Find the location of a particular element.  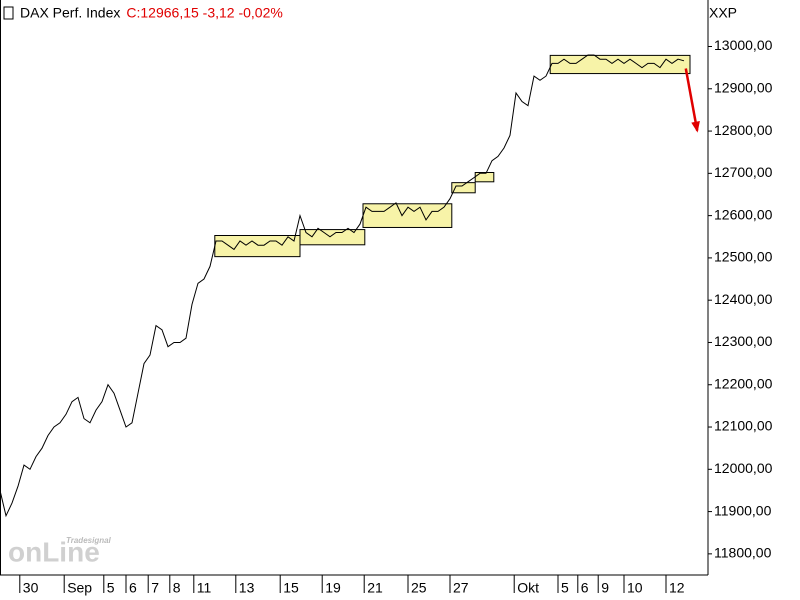

x-tick-label: 27 is located at coordinates (461, 588).